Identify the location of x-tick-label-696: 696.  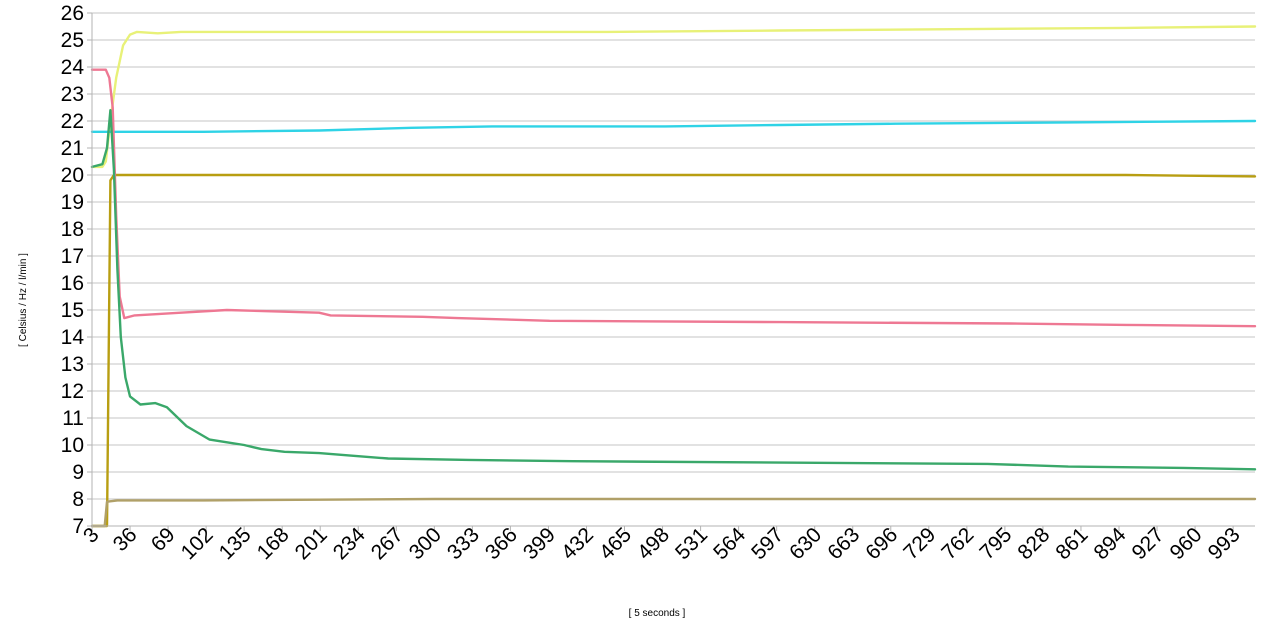
(881, 543).